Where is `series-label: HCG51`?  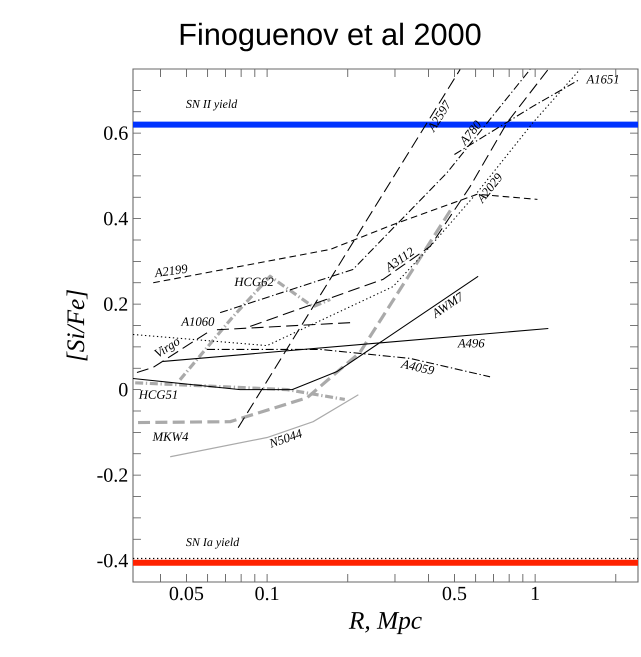 series-label: HCG51 is located at coordinates (157, 394).